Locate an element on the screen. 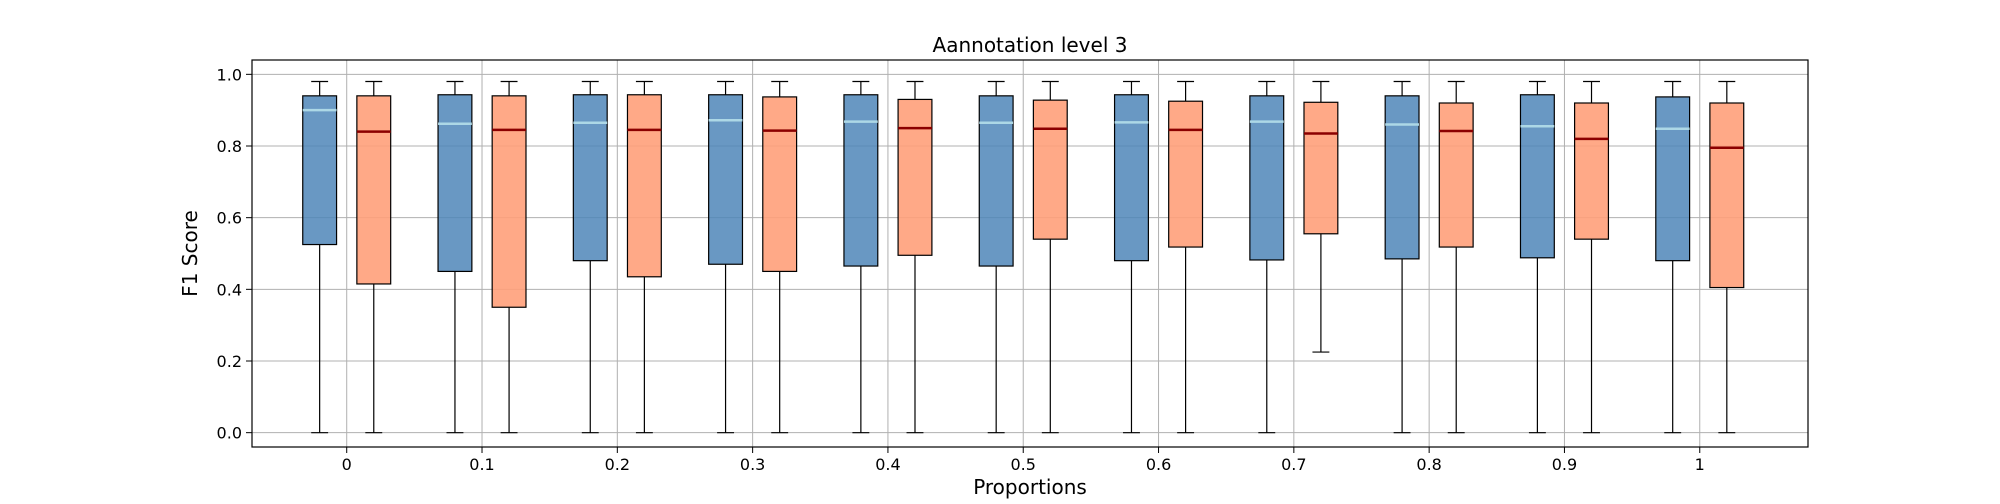 Image resolution: width=2000 pixels, height=504 pixels. x-tick-label: 0.6 is located at coordinates (1158, 464).